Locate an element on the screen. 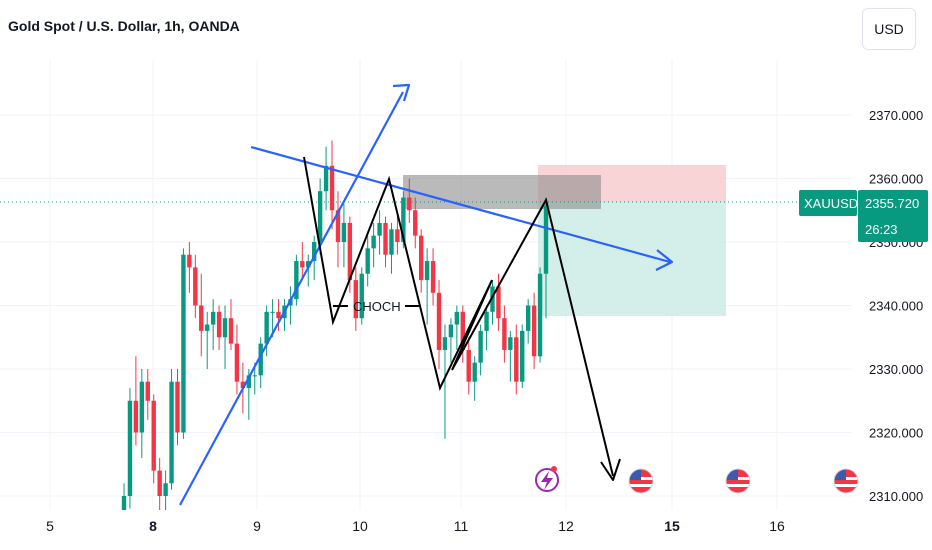  time-tick-label: 10 is located at coordinates (360, 526).